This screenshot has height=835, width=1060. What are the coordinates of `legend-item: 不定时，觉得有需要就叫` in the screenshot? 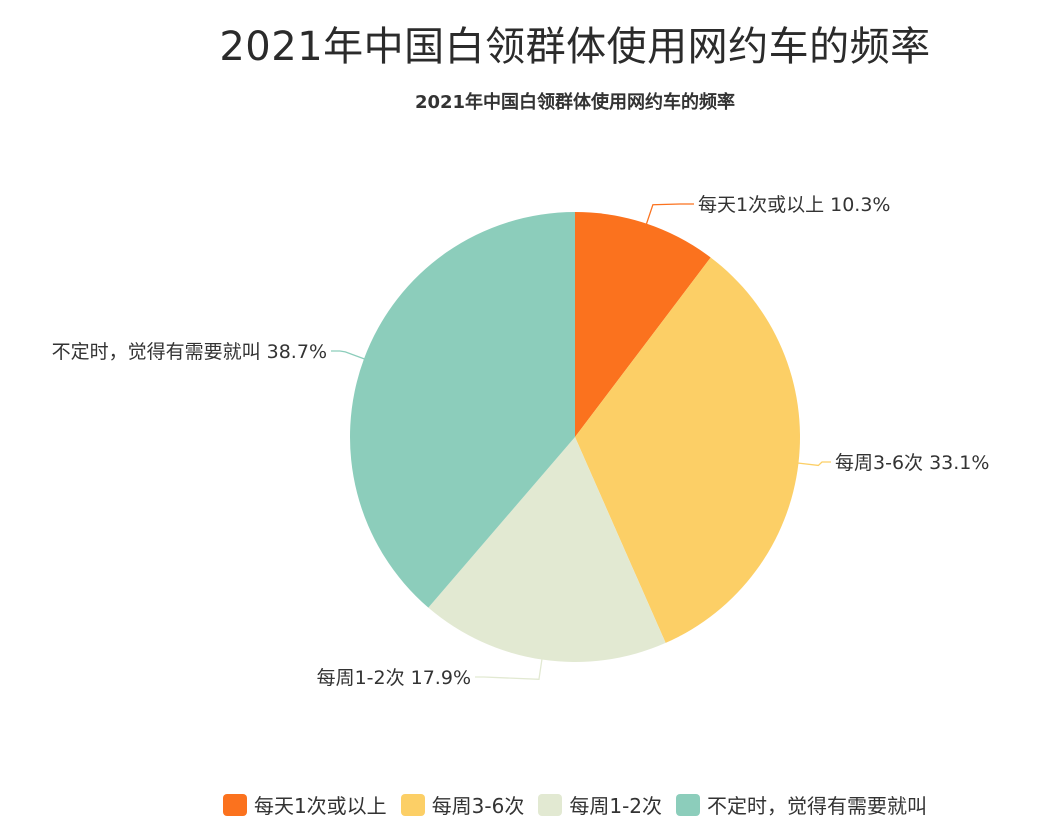 It's located at (801, 804).